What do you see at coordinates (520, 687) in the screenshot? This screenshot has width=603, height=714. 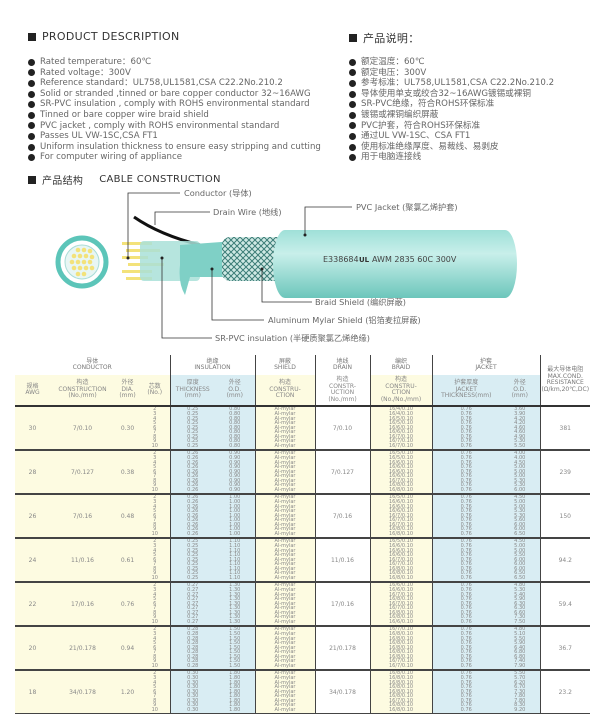 I see `cell-jacket-od-value: 6.70` at bounding box center [520, 687].